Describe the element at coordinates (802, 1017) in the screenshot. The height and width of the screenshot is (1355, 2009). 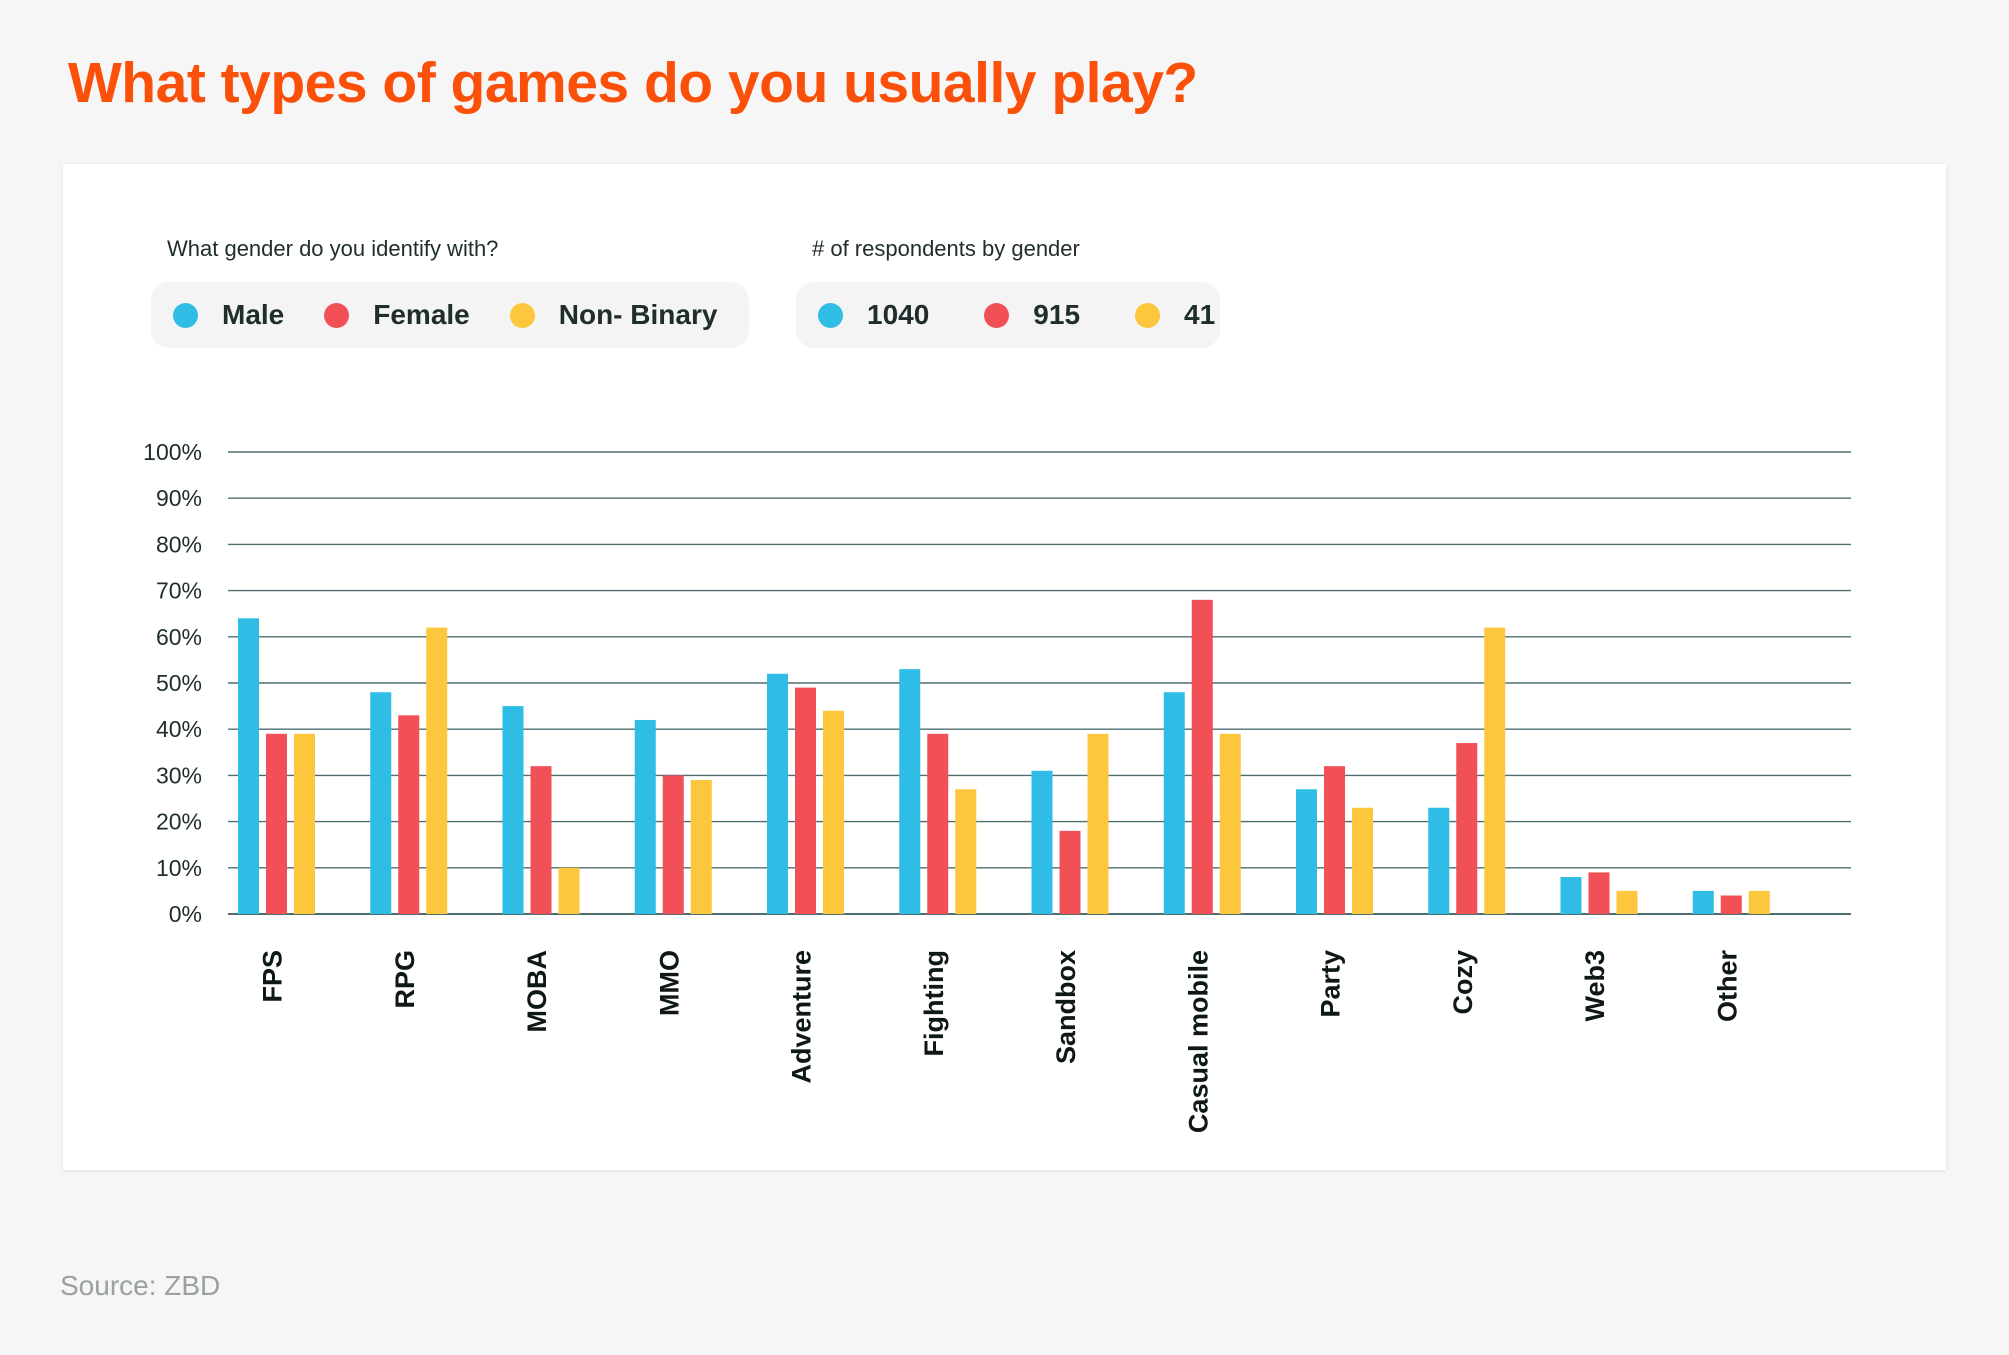
I see `x-tick-label: Adventure` at that location.